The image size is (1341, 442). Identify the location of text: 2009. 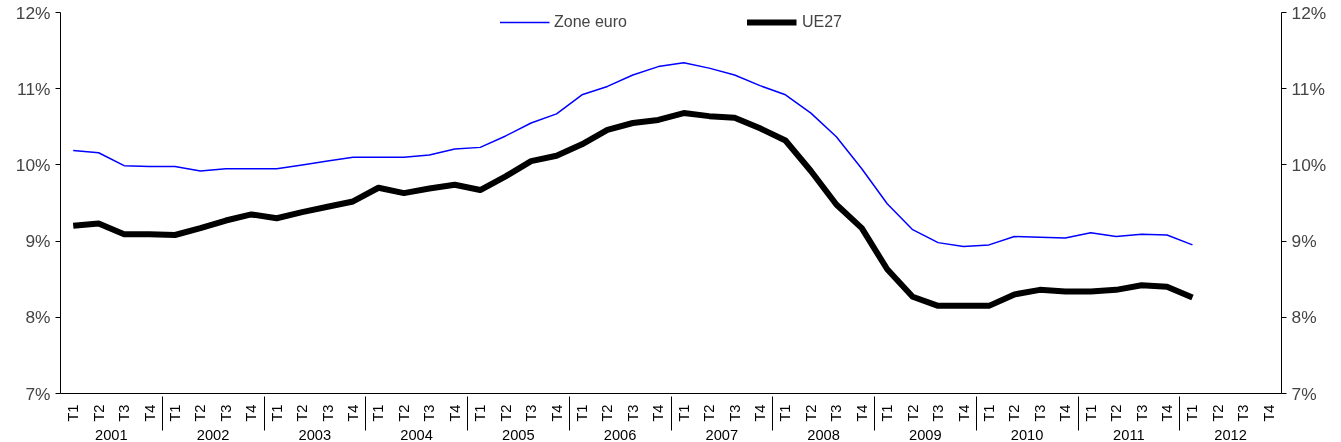
(925, 434).